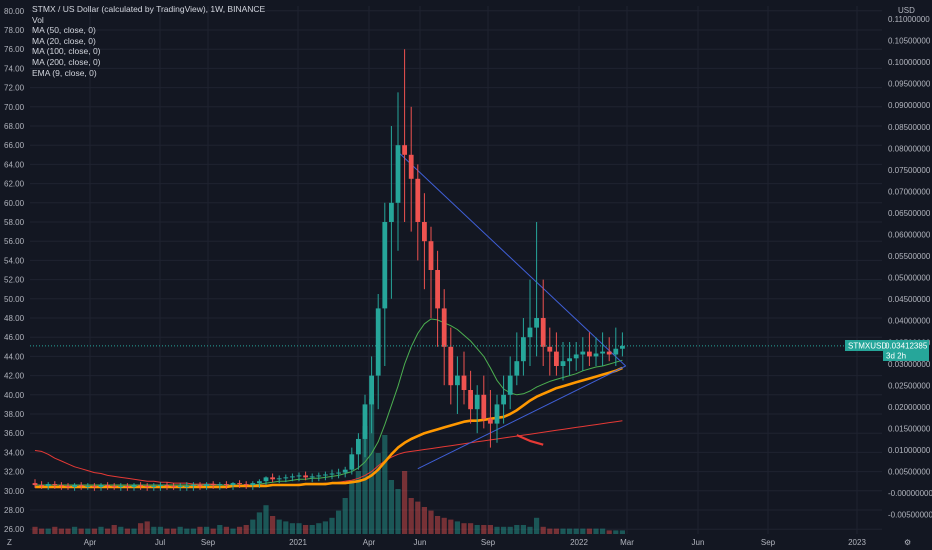 The image size is (932, 550). I want to click on left-tick-label: 36.00, so click(14, 433).